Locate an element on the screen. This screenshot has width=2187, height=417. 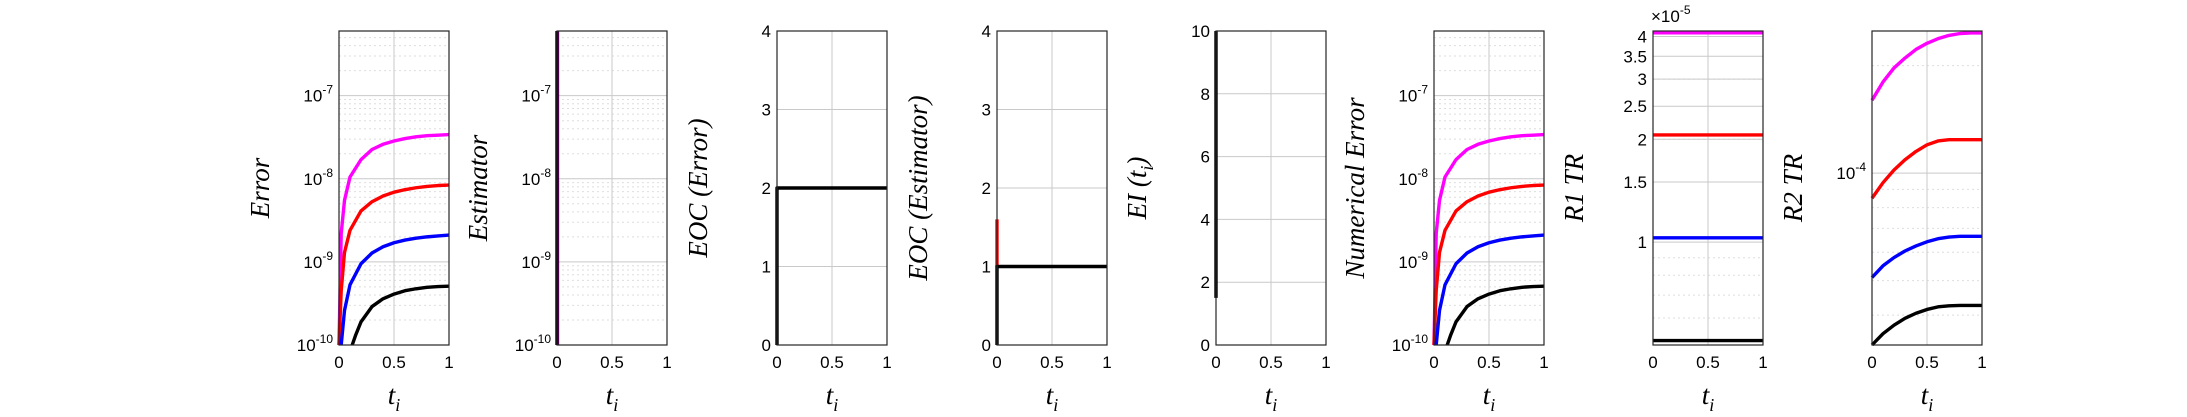
y-tick-label: 10 is located at coordinates (1200, 31).